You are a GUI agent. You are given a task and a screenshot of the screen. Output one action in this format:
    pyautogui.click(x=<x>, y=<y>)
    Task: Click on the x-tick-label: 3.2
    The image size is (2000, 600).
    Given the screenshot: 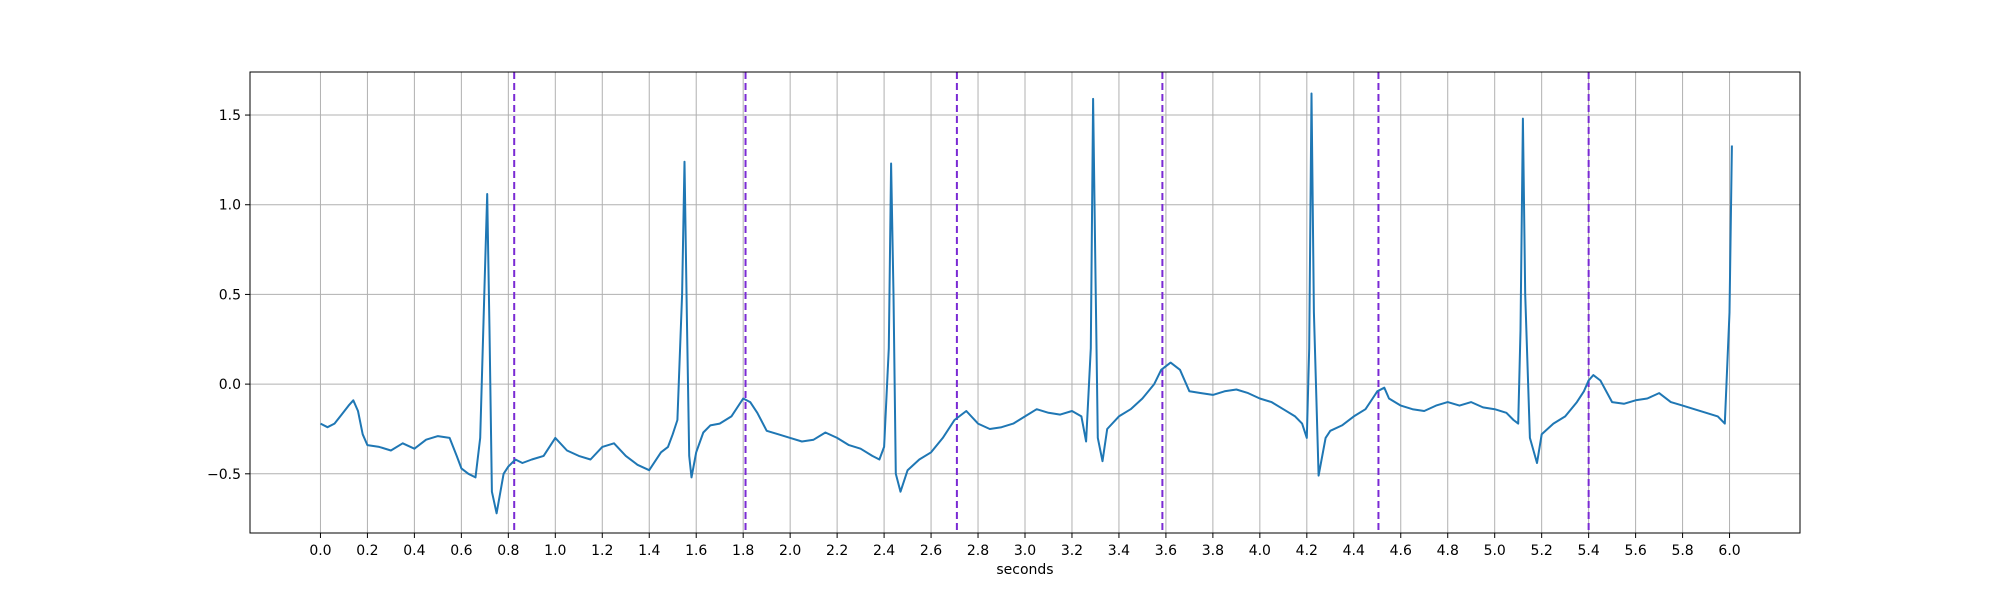 What is the action you would take?
    pyautogui.click(x=1072, y=551)
    